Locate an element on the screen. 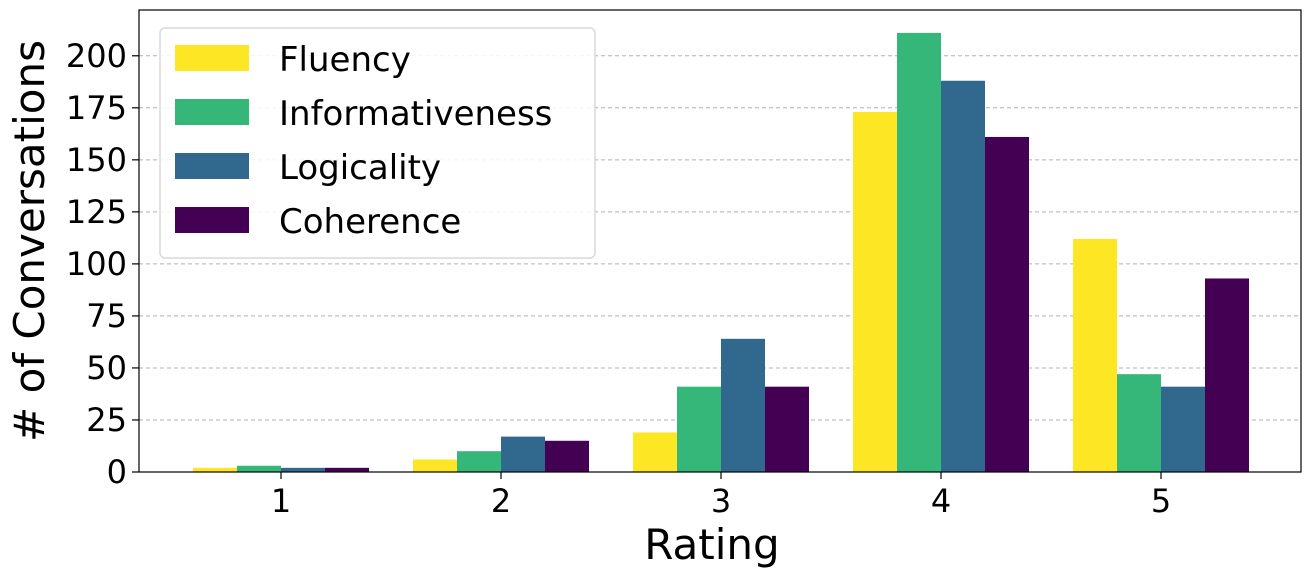 This screenshot has width=1312, height=580. legend-swatch-informativeness is located at coordinates (212, 112).